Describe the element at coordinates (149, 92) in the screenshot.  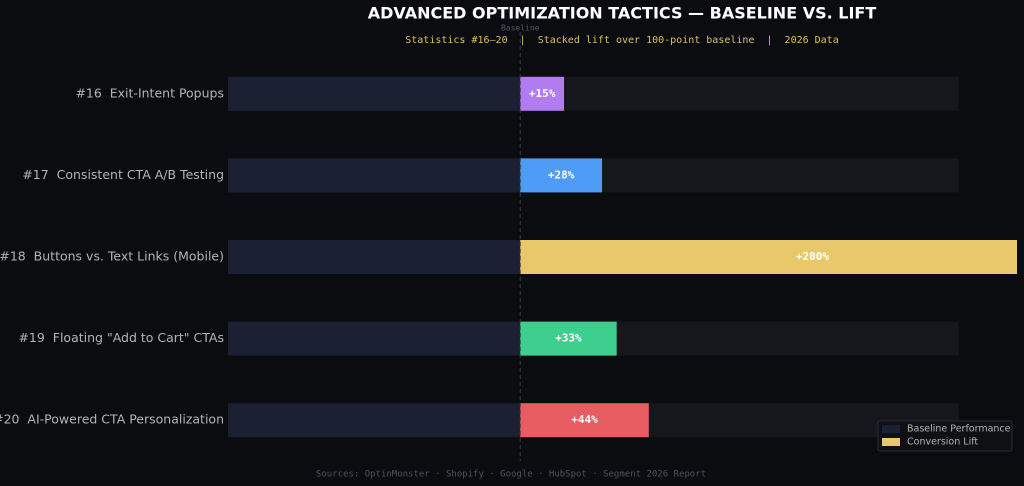
I see `category-label: #16 Exit-Intent Popups` at that location.